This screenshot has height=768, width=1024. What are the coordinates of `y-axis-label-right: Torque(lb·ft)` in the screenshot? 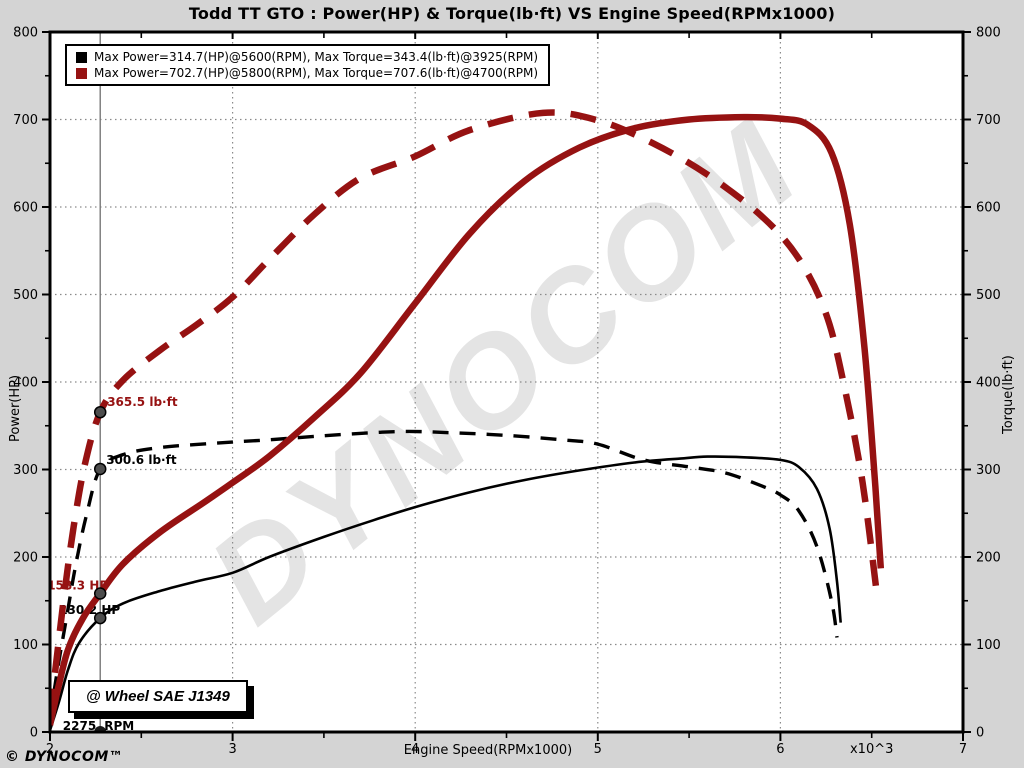 It's located at (1008, 394).